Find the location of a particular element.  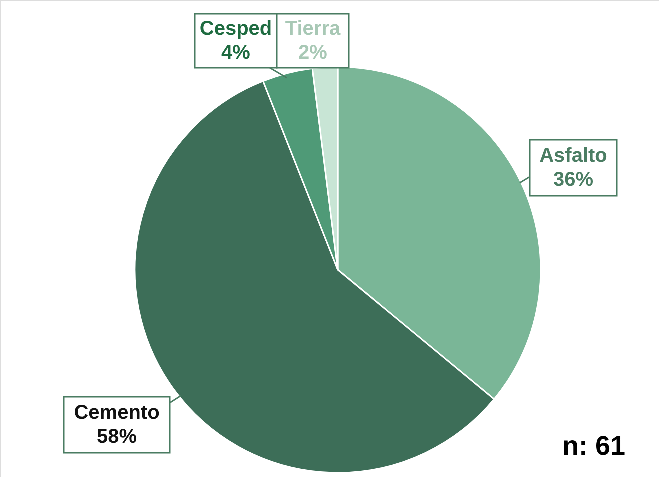

data-label: 2% is located at coordinates (313, 53).